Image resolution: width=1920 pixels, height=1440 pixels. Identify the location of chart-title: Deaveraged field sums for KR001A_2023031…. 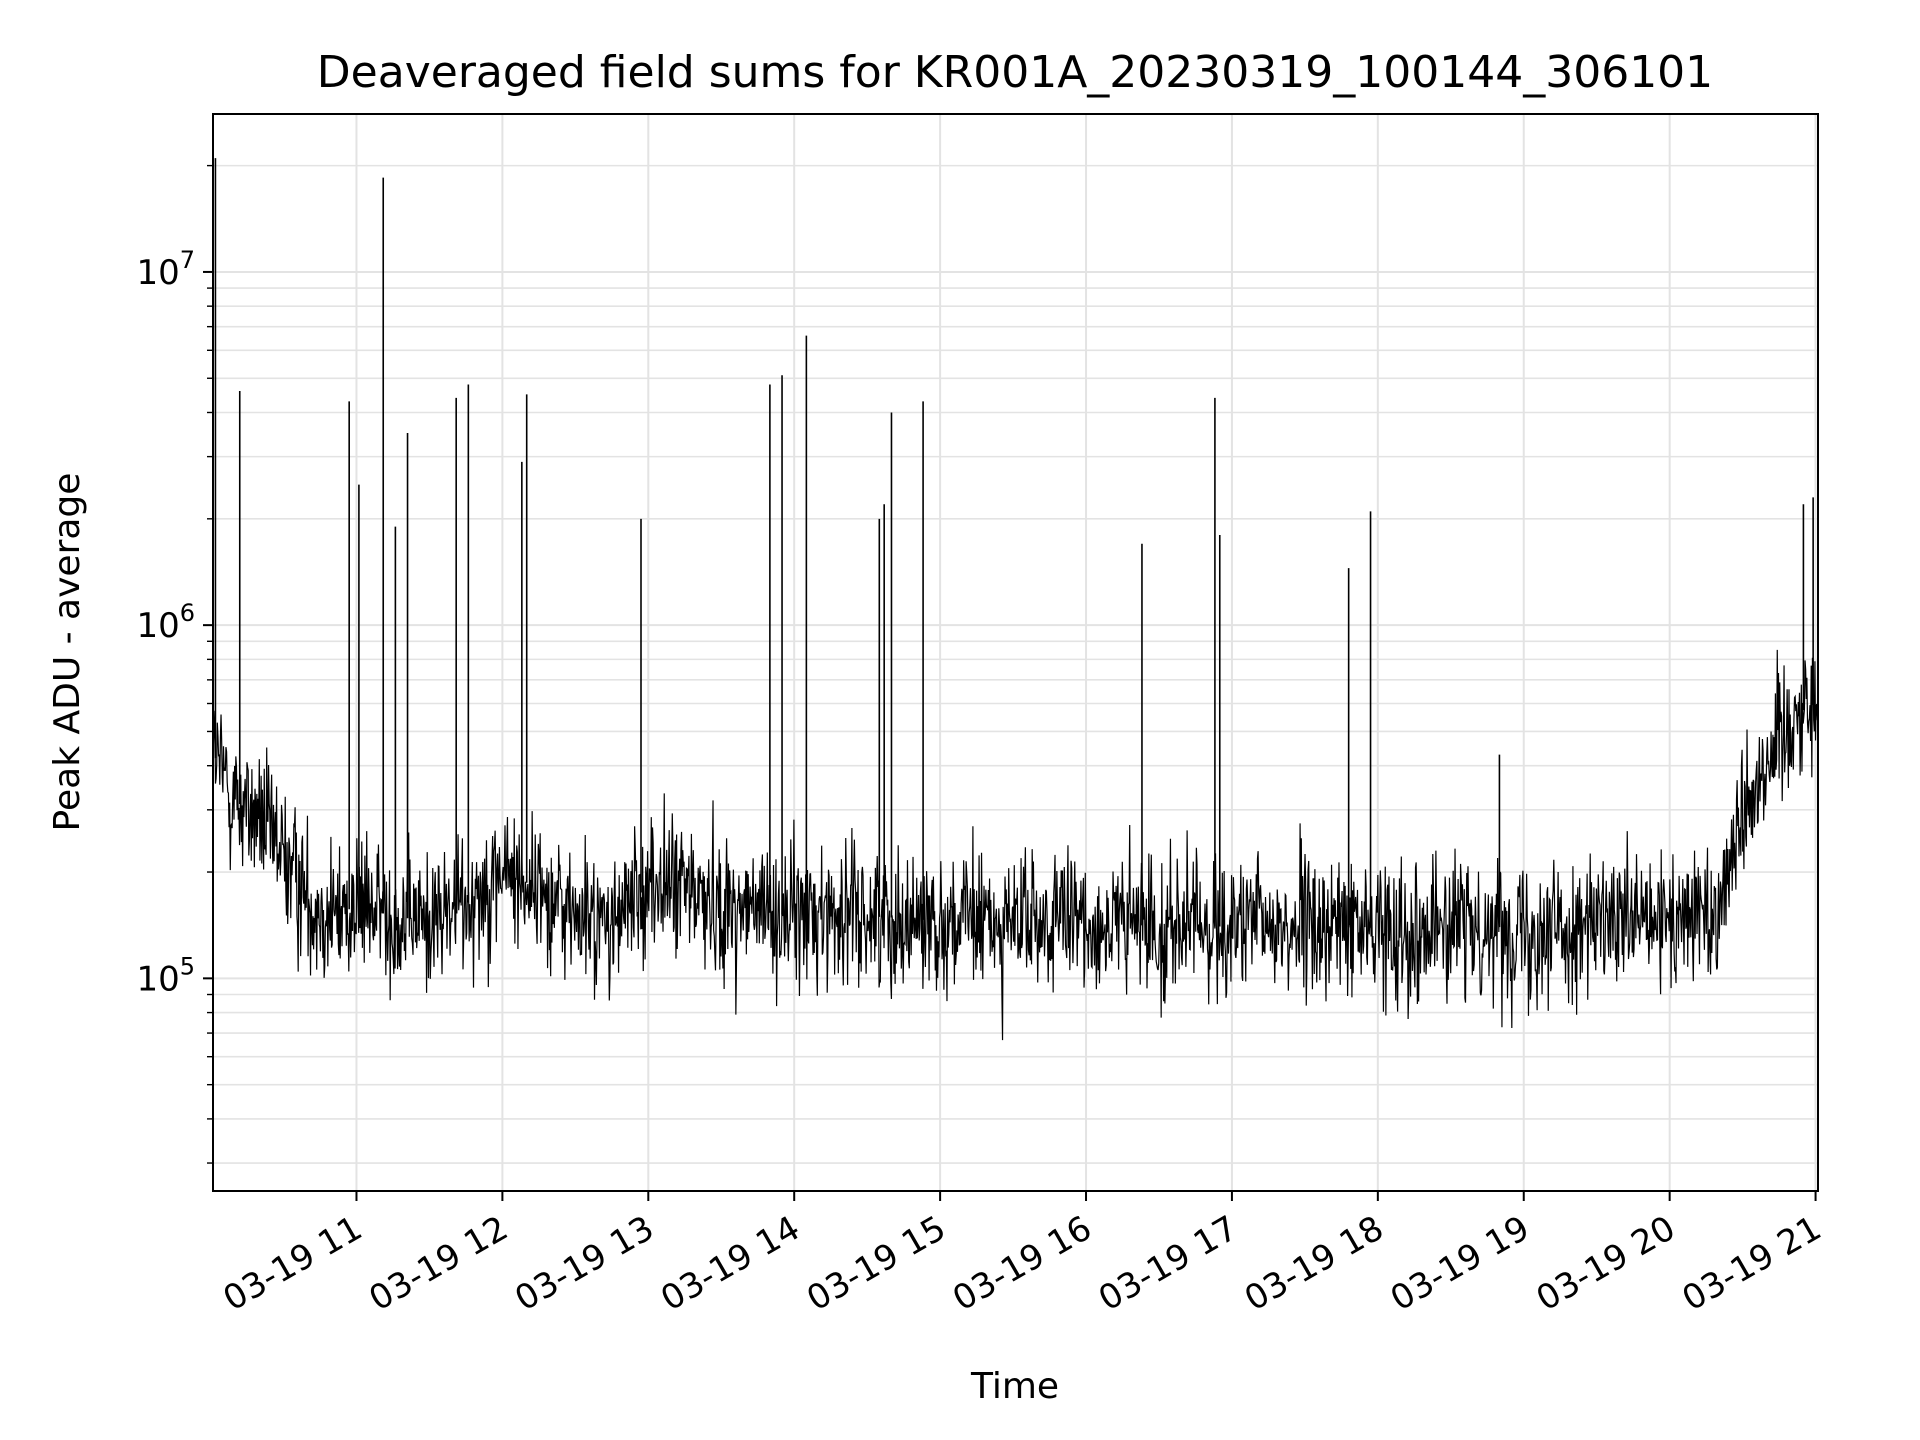
(1015, 72).